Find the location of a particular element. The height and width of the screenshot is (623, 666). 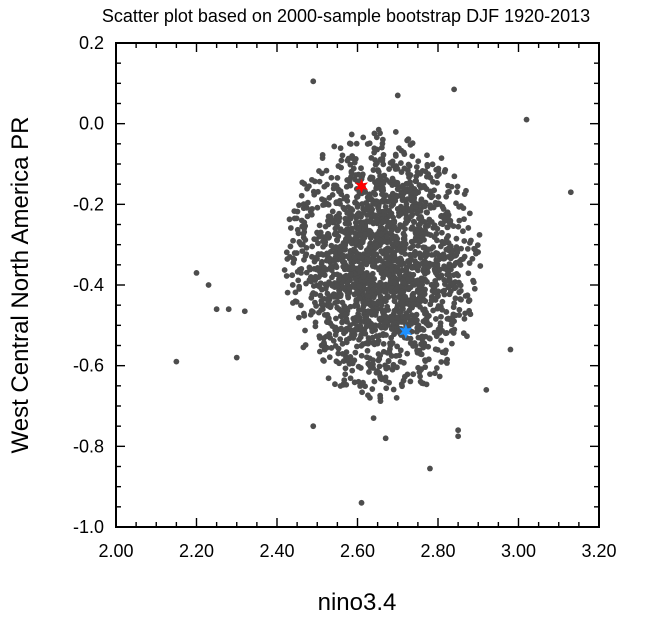

y-tick-label: 0.0 is located at coordinates (91, 124).